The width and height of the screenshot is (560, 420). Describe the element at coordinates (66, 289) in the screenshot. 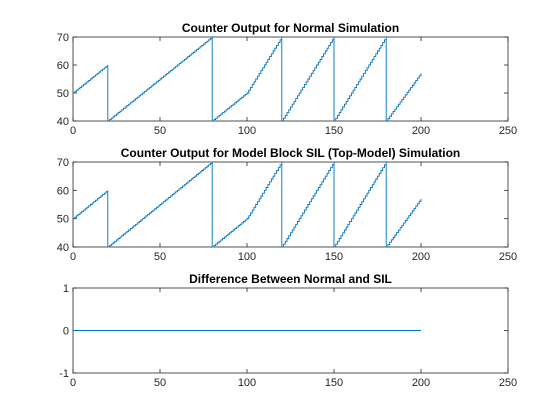

I see `y-tick-label: 1` at that location.